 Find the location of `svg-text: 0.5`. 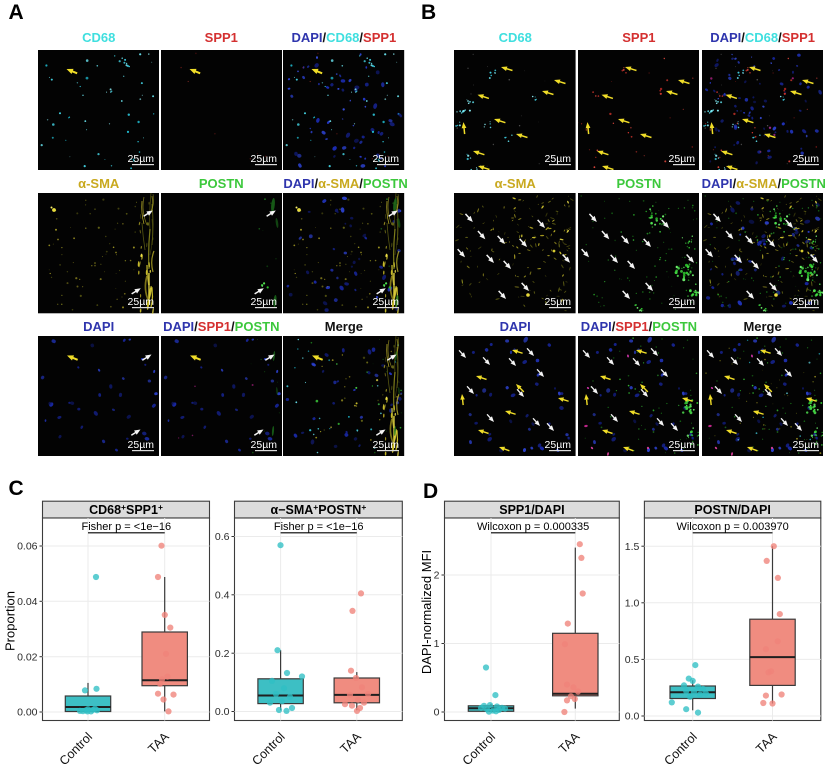

svg-text: 0.5 is located at coordinates (632, 660).